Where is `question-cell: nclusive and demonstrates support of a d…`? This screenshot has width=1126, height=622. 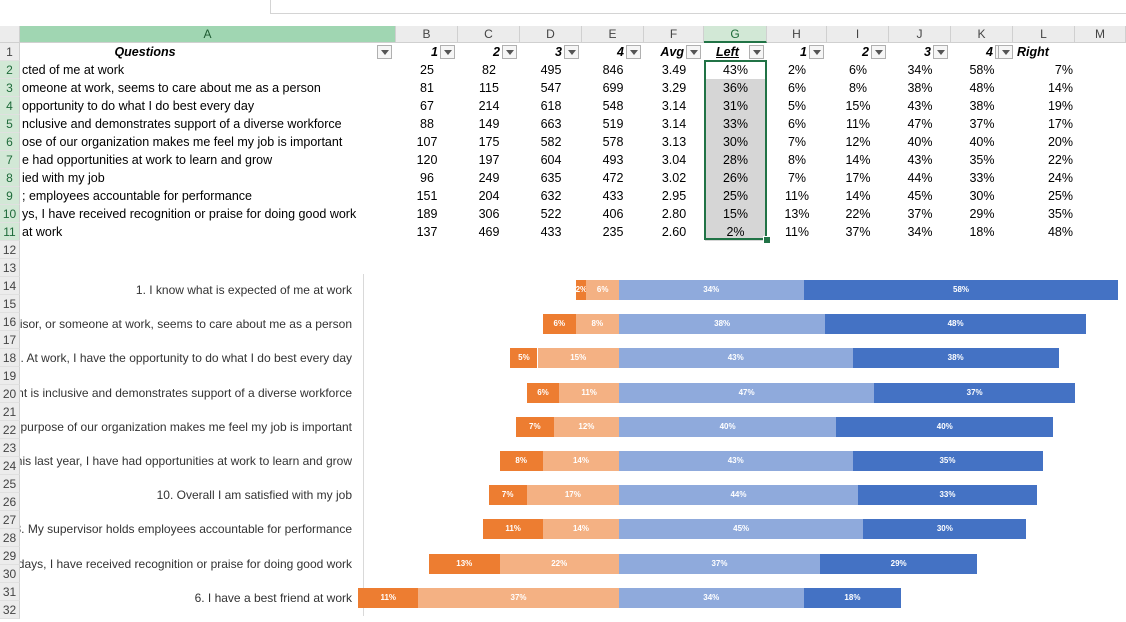 question-cell: nclusive and demonstrates support of a d… is located at coordinates (182, 124).